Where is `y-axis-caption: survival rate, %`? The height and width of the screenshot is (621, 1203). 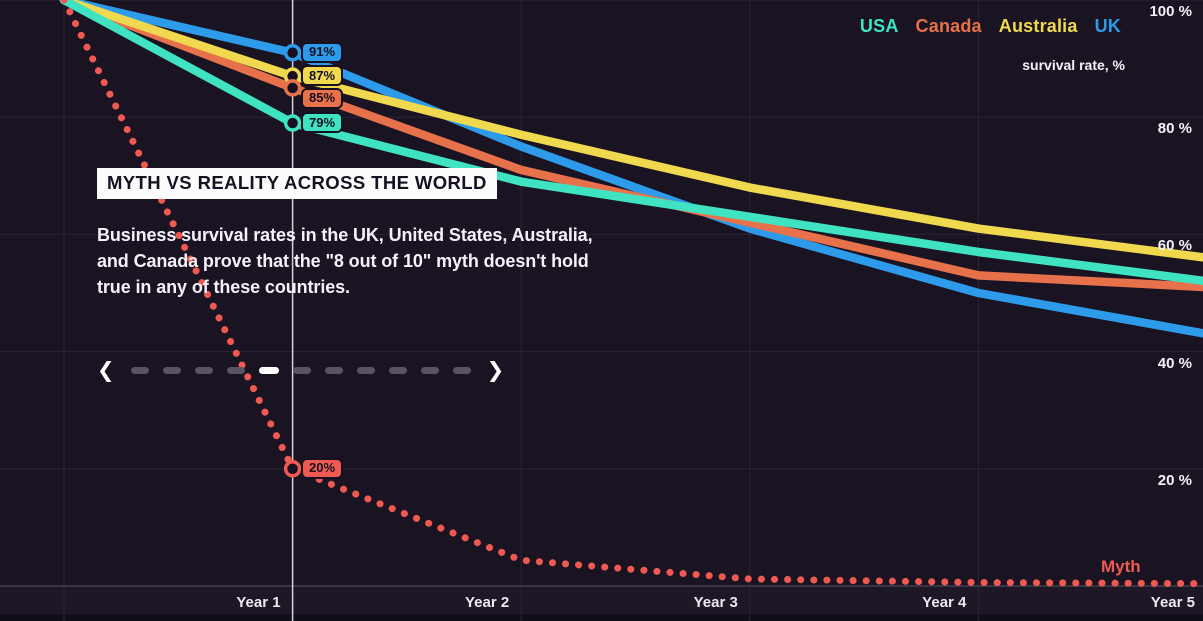
y-axis-caption: survival rate, % is located at coordinates (1073, 65).